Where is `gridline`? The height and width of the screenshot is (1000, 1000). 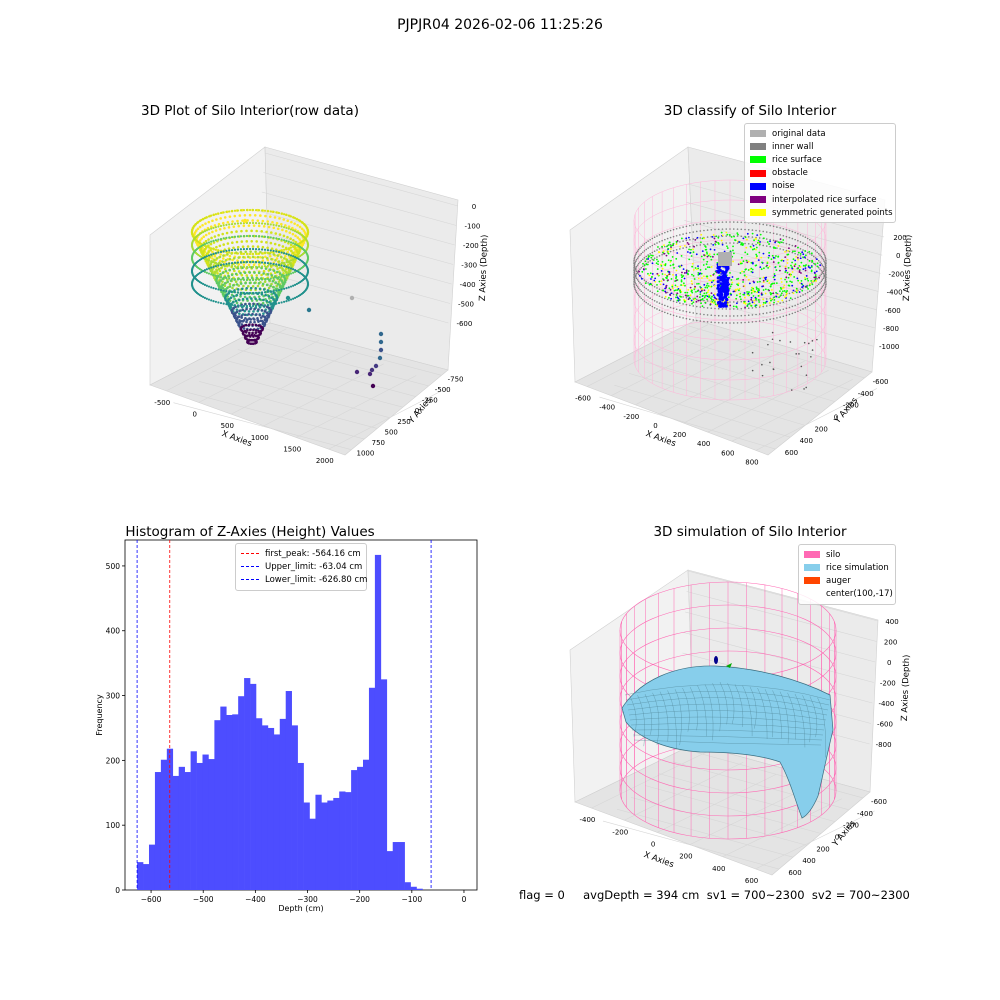 gridline is located at coordinates (777, 301).